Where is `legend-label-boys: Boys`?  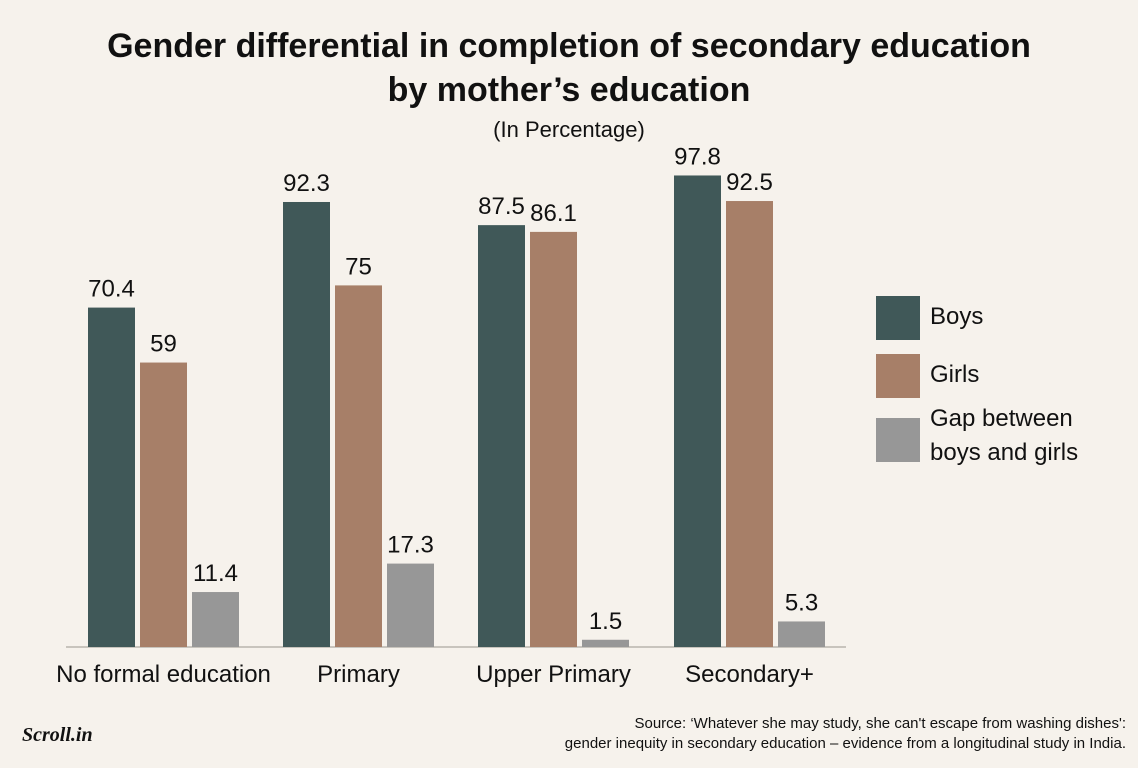
legend-label-boys: Boys is located at coordinates (957, 316).